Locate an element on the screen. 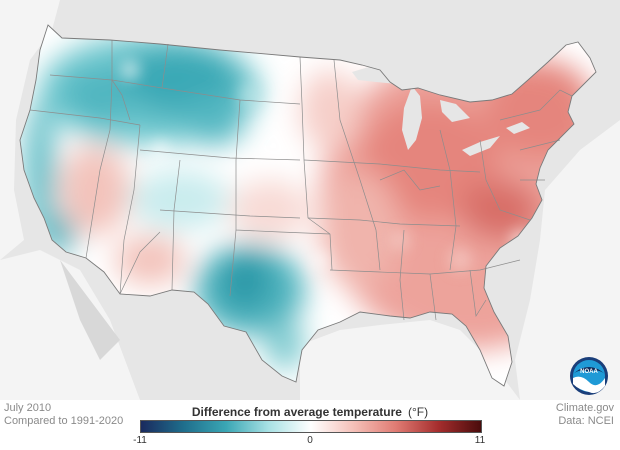  map-date: July 2010 is located at coordinates (28, 408).